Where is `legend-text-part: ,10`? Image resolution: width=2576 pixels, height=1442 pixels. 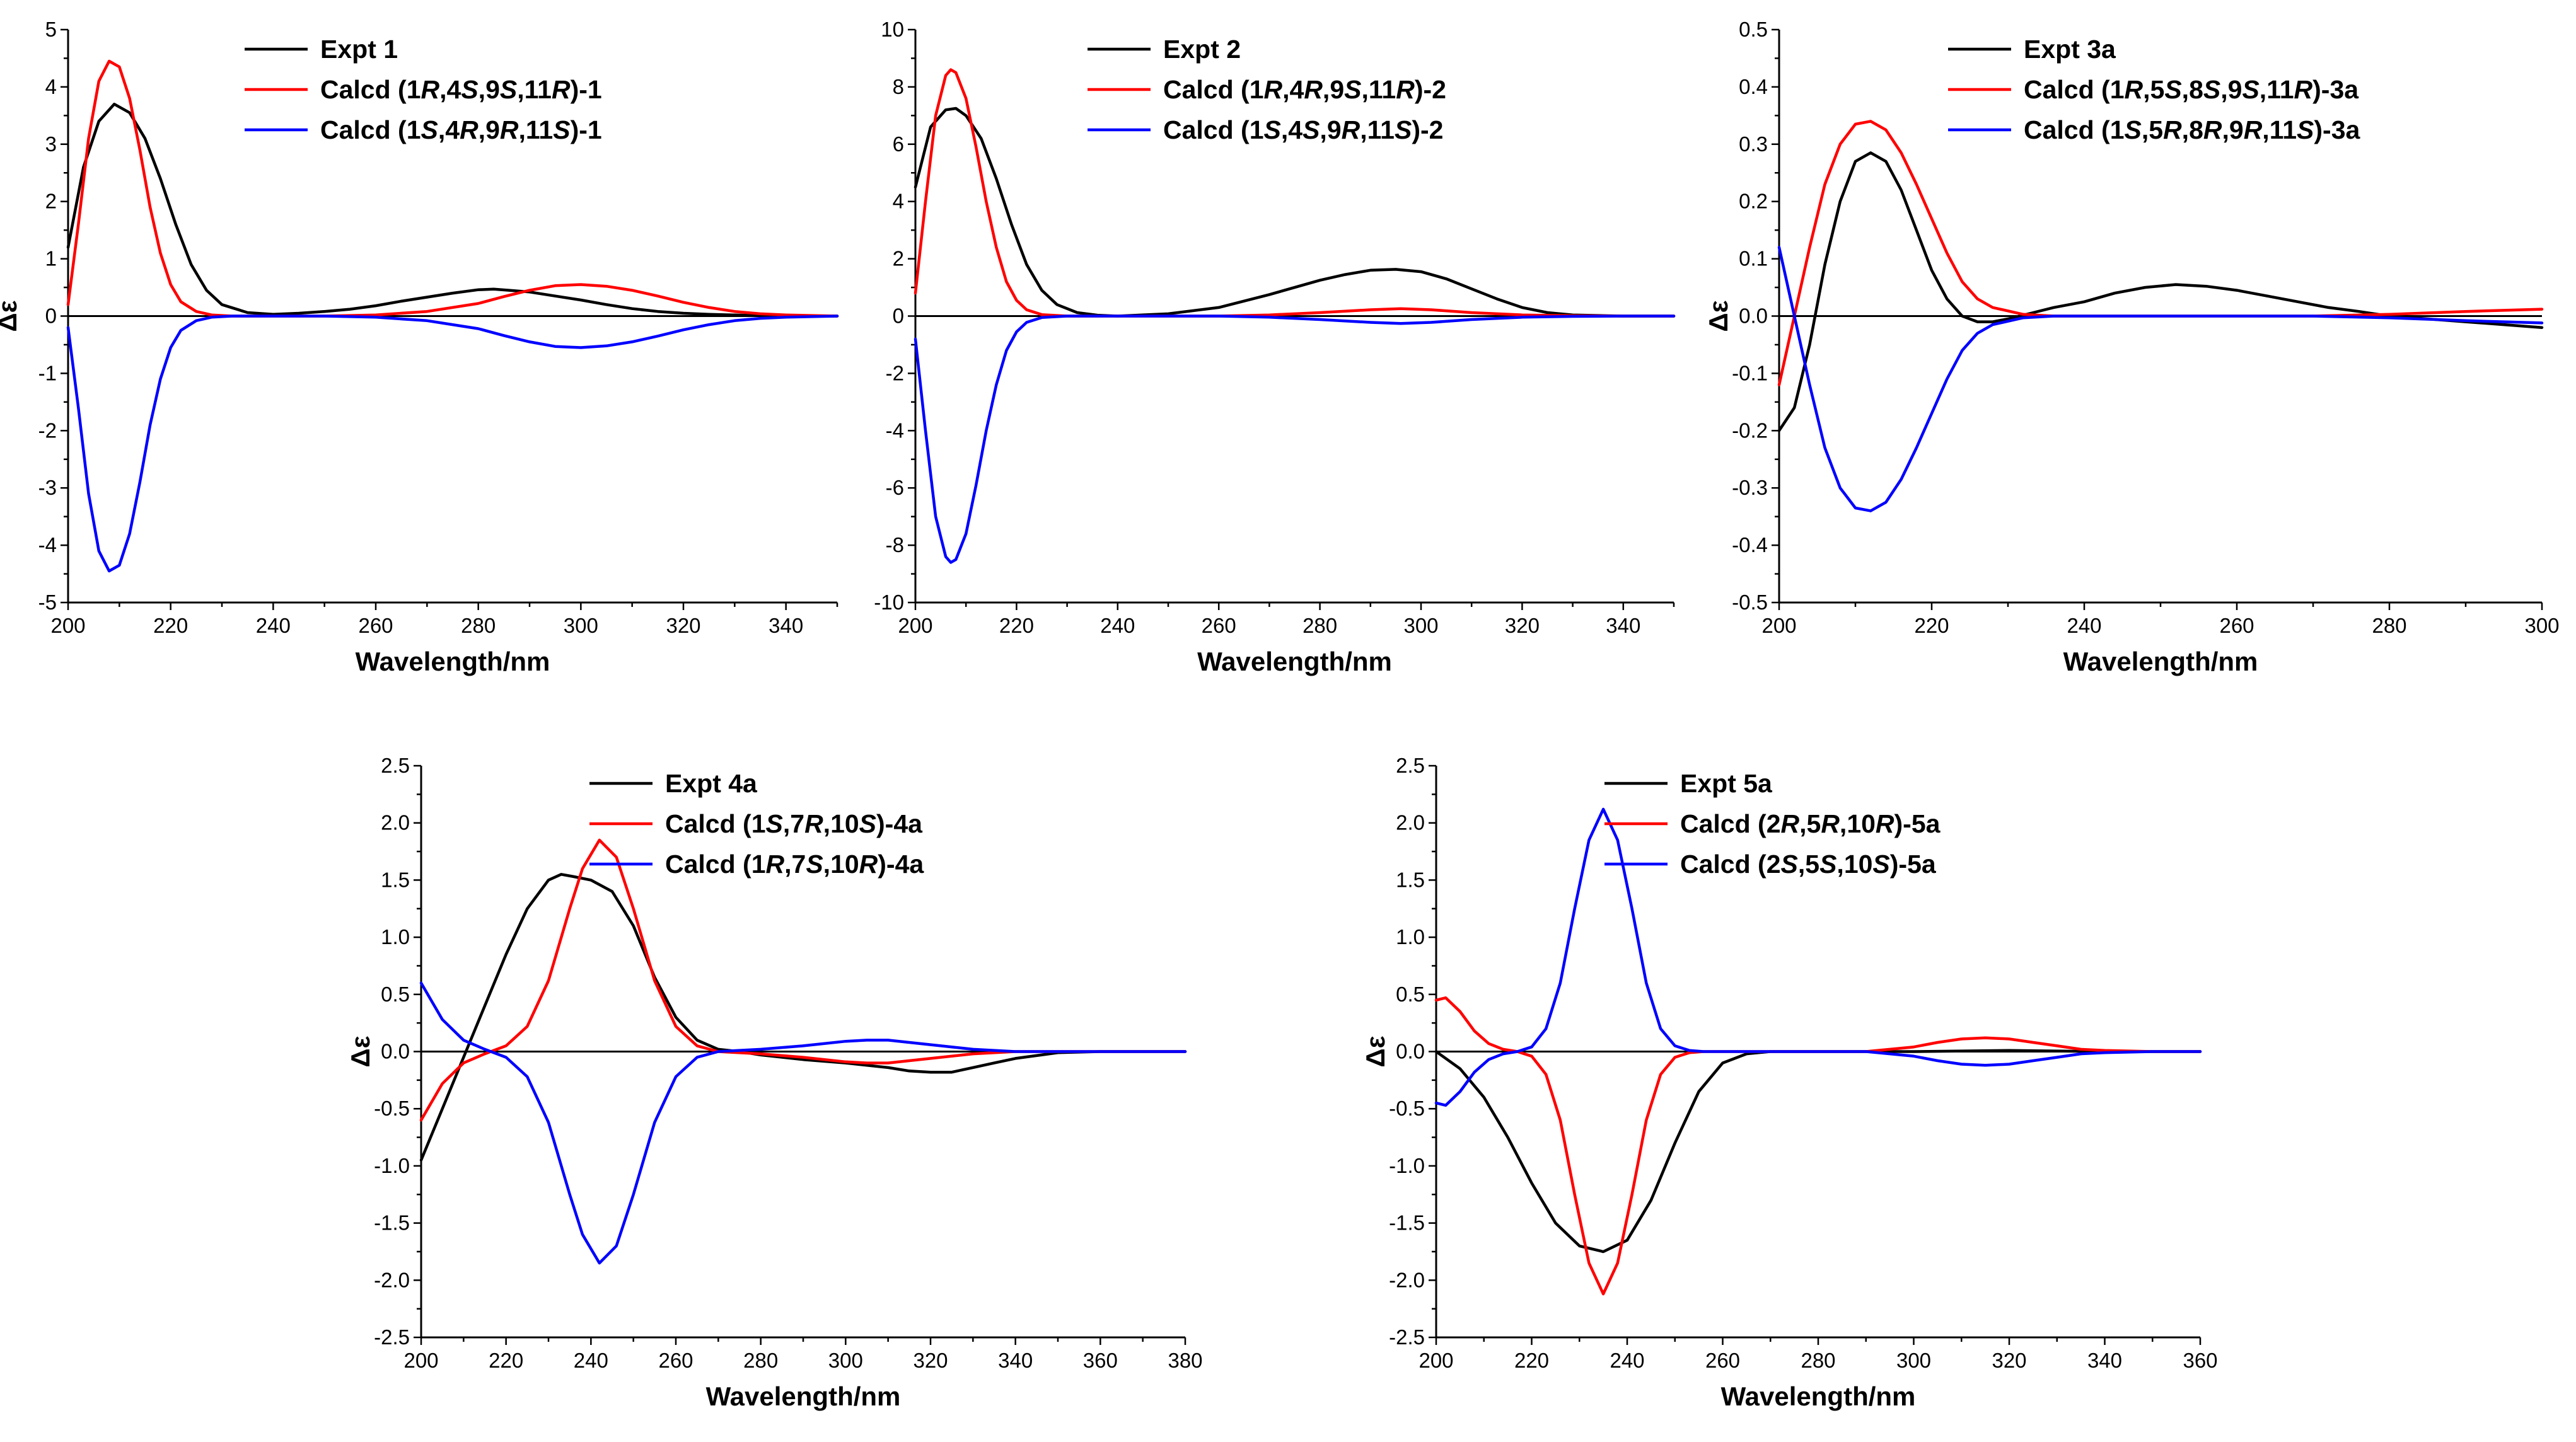 legend-text-part: ,10 is located at coordinates (841, 864).